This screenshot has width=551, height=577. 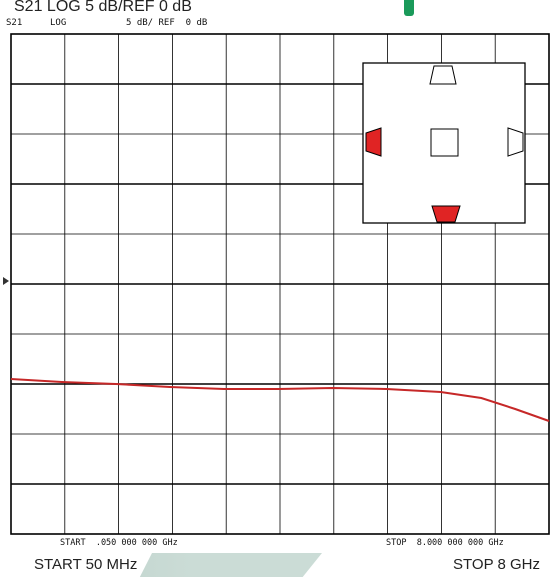 I want to click on instrument-stop: STOP 8.000 000 000 GHz, so click(x=445, y=543).